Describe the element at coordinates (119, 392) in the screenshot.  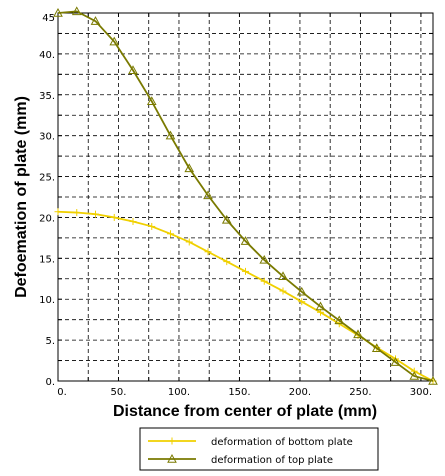
I see `x-tick-label: 50.` at that location.